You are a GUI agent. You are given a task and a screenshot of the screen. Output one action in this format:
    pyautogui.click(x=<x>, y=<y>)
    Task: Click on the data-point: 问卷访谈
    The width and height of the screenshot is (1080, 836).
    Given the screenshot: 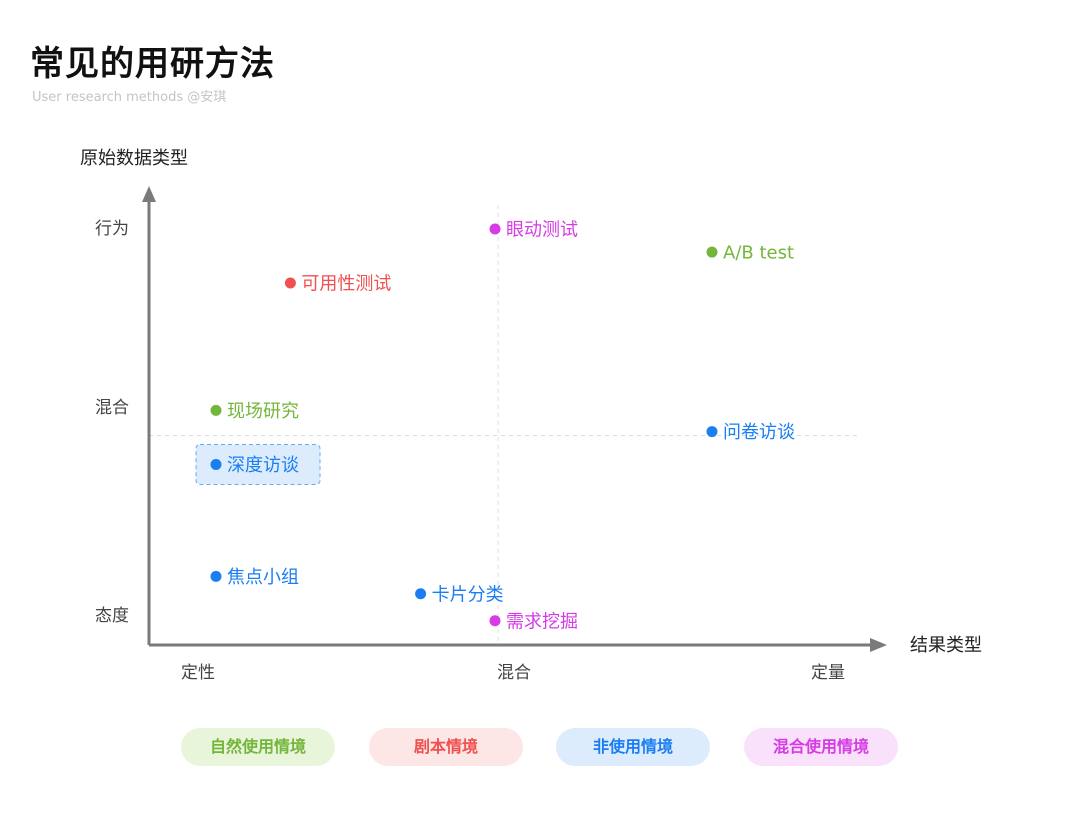 What is the action you would take?
    pyautogui.click(x=751, y=432)
    